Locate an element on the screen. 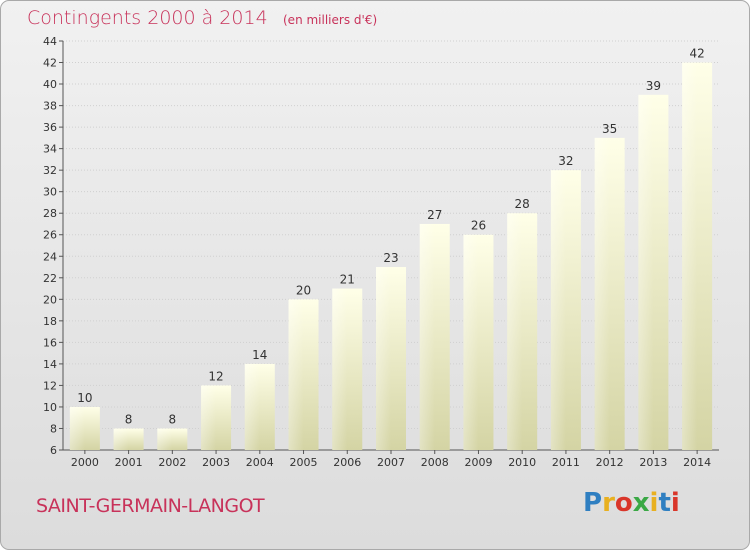 This screenshot has height=550, width=750. x-tick-label-2007: 2007 is located at coordinates (391, 462).